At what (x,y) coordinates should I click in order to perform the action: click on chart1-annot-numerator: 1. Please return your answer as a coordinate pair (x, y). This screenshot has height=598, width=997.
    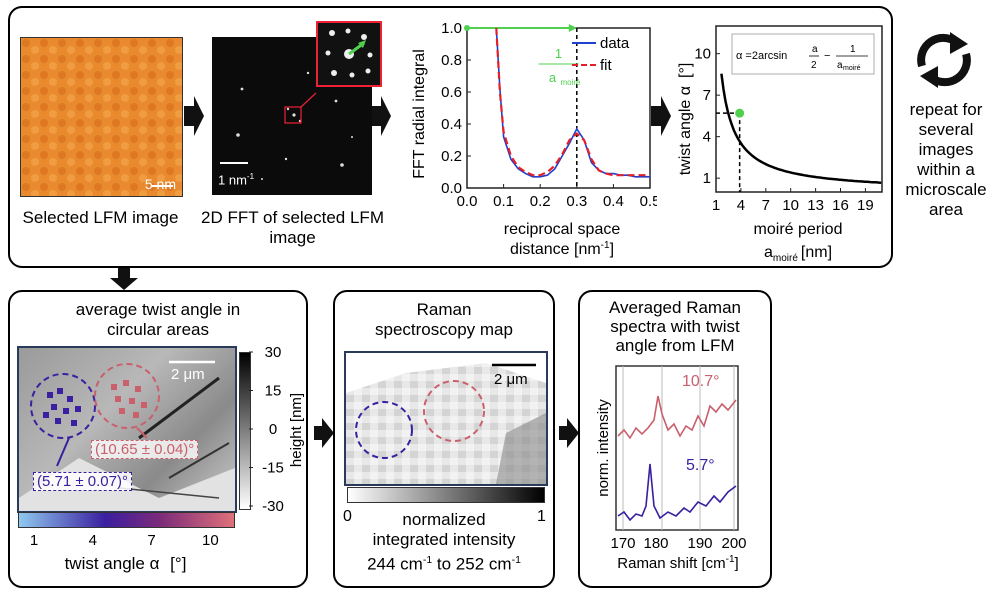
    Looking at the image, I should click on (558, 53).